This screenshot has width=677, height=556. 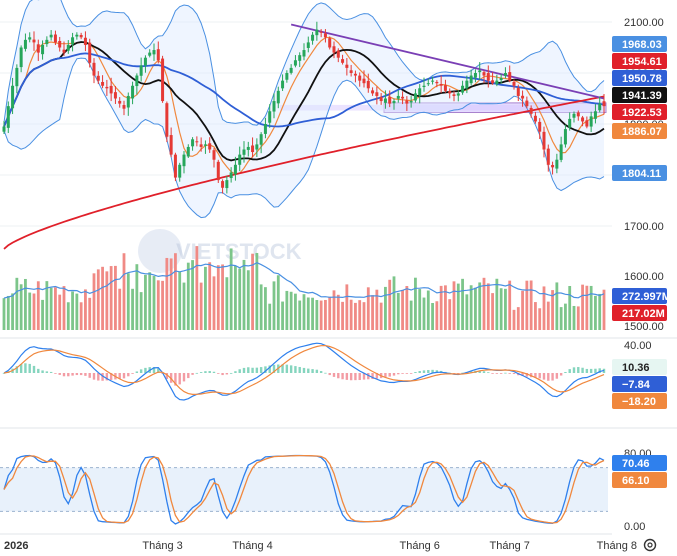 What do you see at coordinates (636, 464) in the screenshot?
I see `stochastic-tag: 70.46` at bounding box center [636, 464].